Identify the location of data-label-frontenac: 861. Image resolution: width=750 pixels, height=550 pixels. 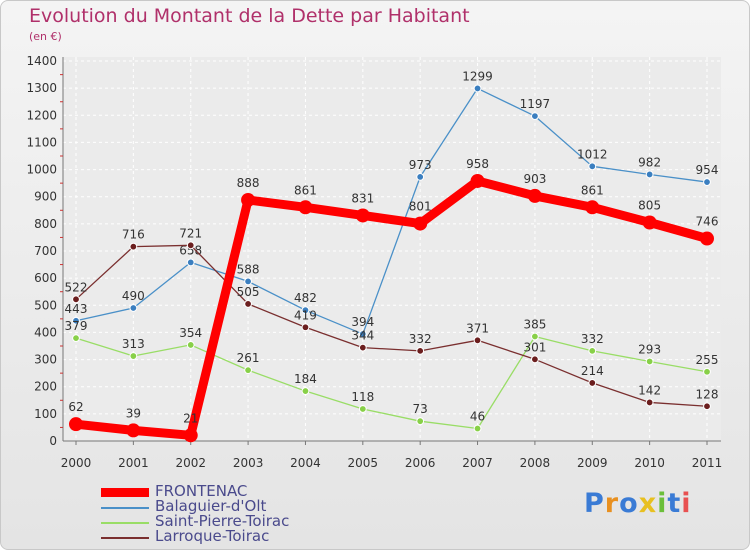
(592, 190).